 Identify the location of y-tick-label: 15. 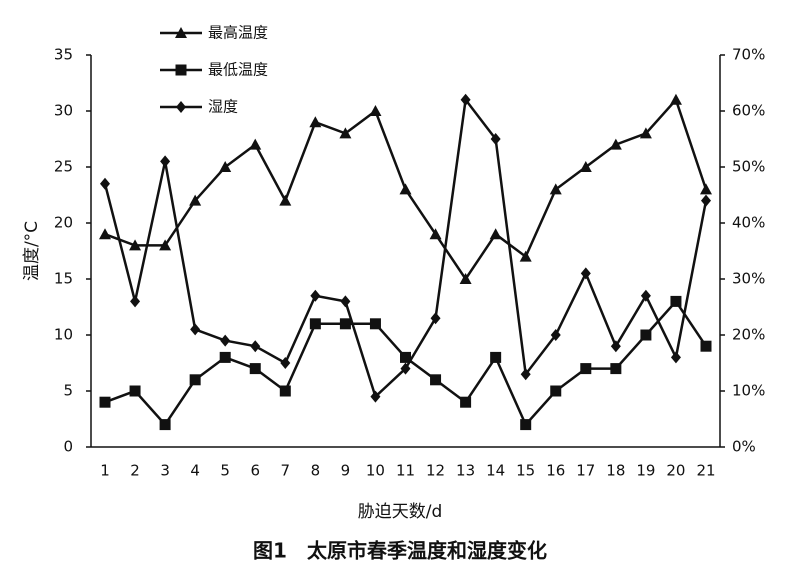
(63, 279).